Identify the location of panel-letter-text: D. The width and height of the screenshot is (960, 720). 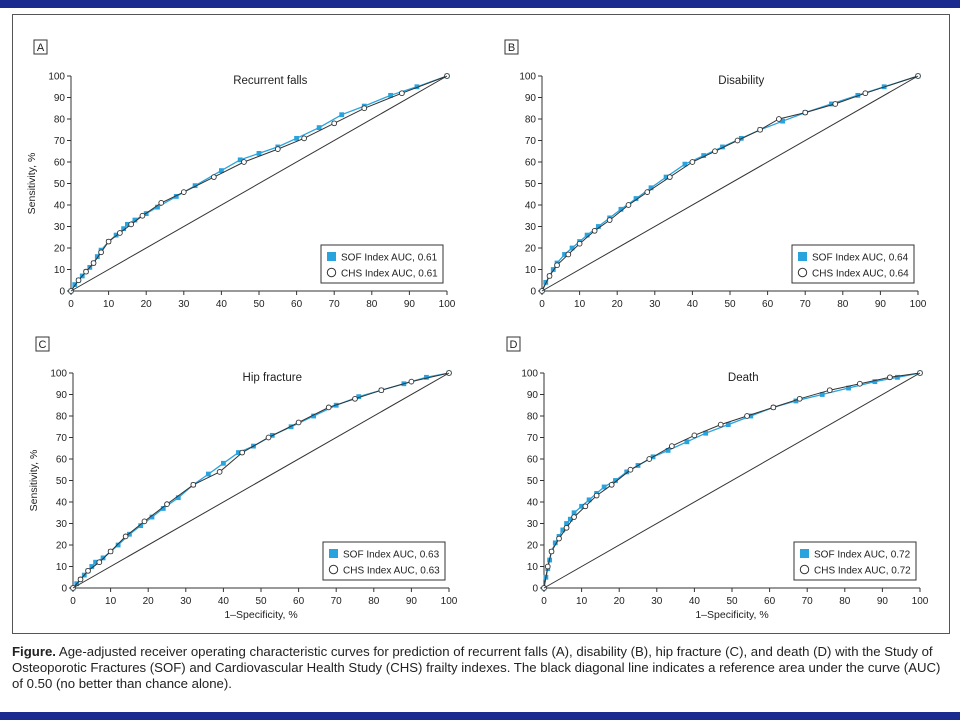
(514, 345).